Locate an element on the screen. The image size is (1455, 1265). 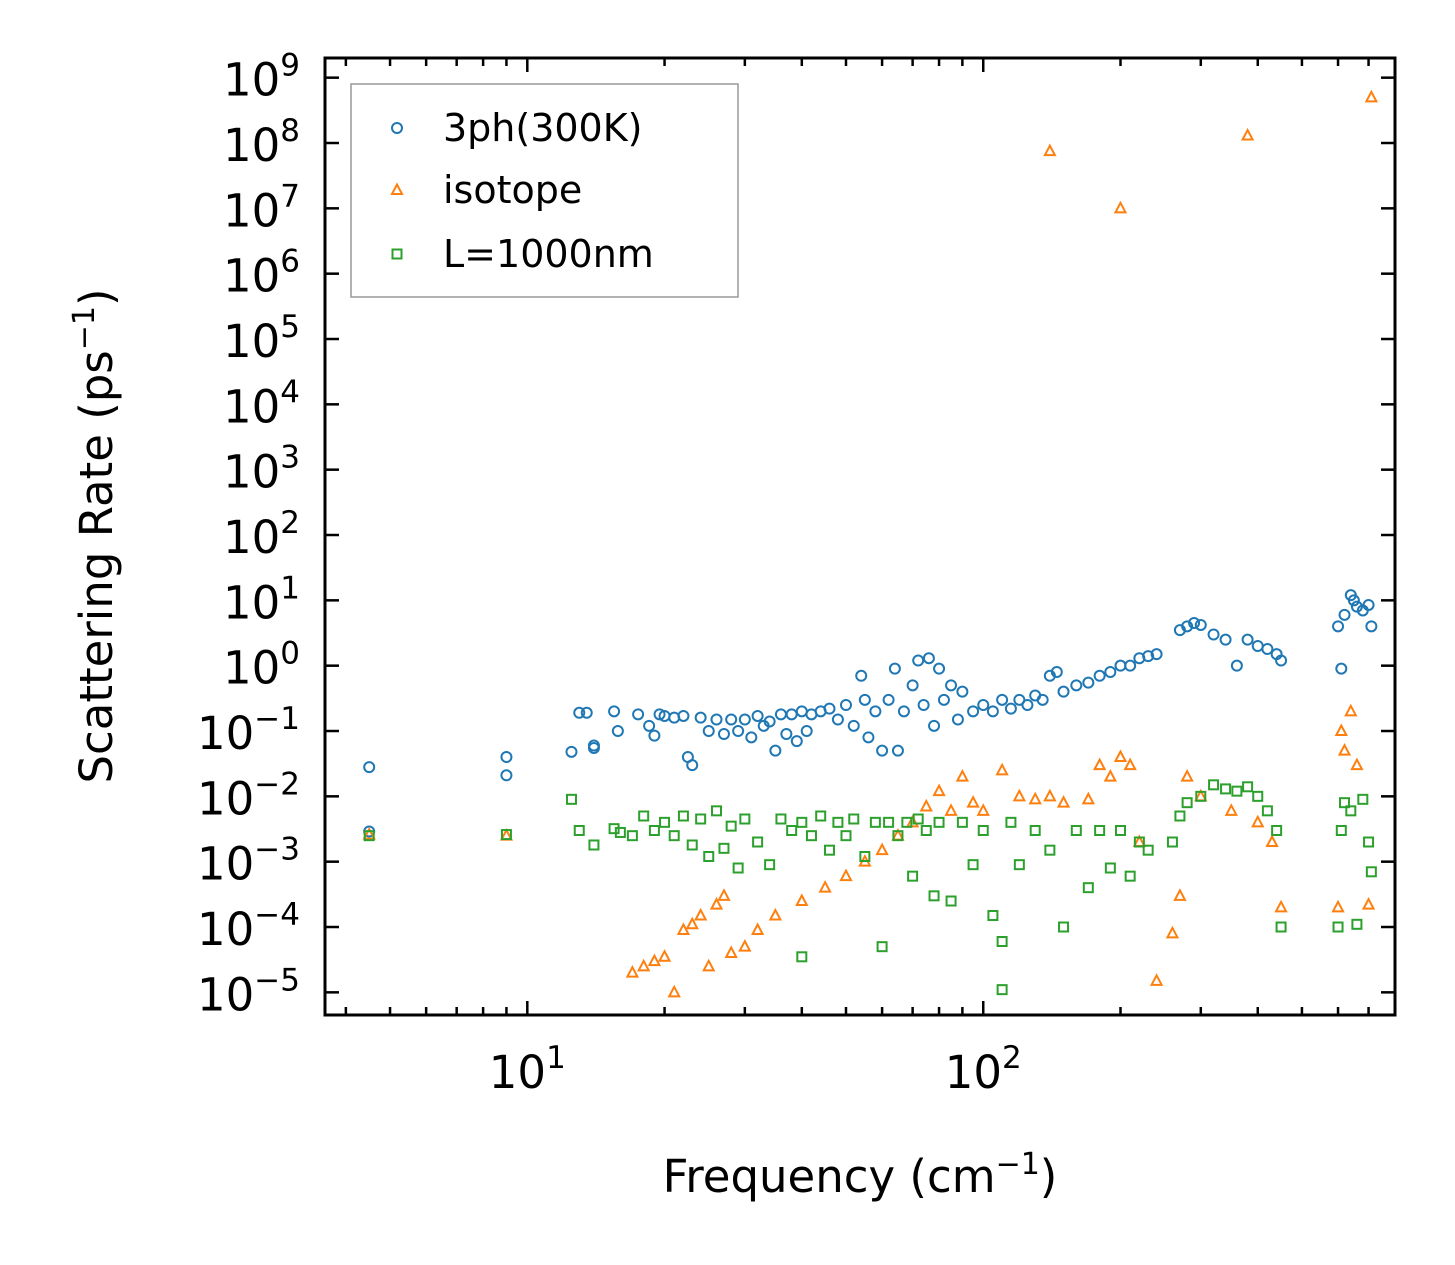
y-tick-label: 10⁶ is located at coordinates (261, 273).